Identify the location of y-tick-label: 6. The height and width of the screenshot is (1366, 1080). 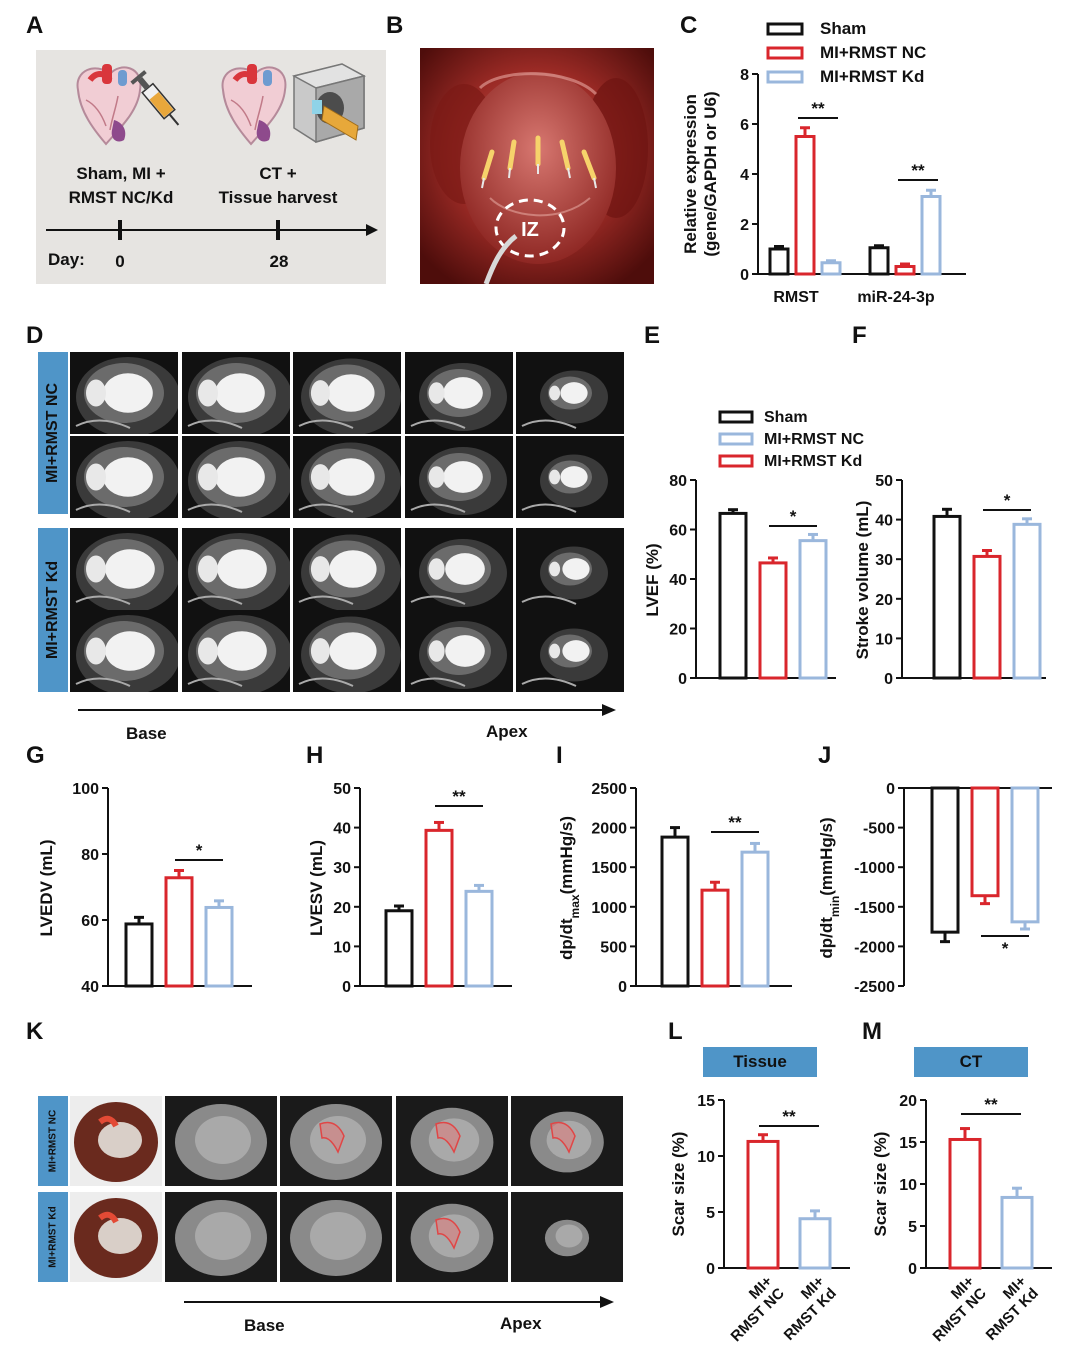
(744, 125).